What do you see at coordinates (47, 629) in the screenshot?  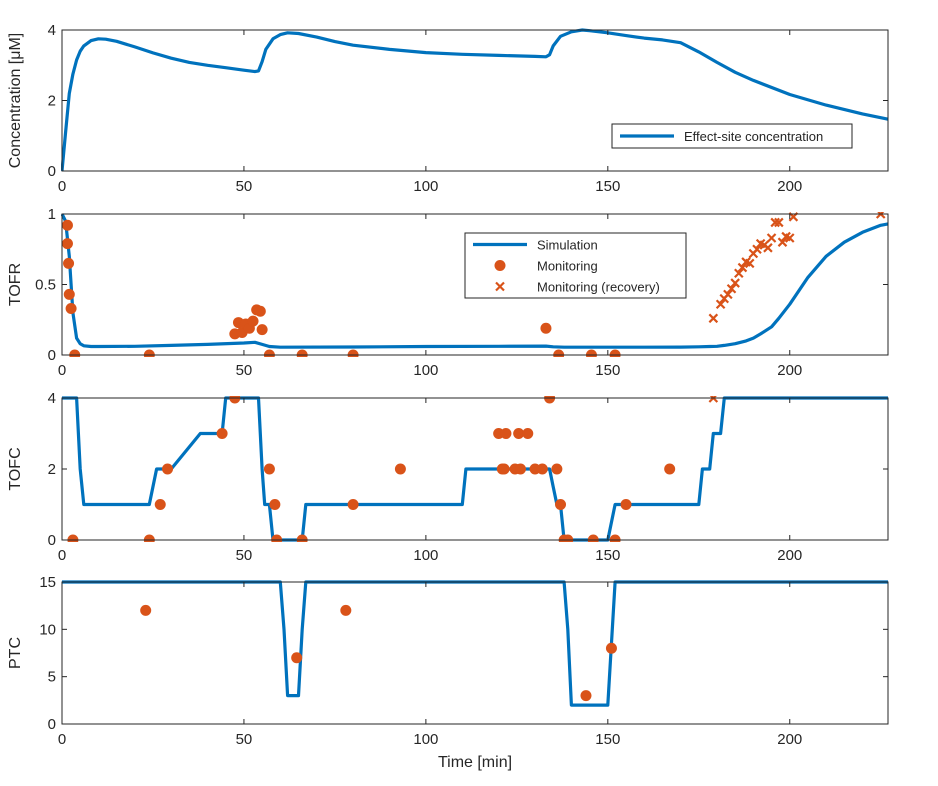 I see `y-tick-label: 10` at bounding box center [47, 629].